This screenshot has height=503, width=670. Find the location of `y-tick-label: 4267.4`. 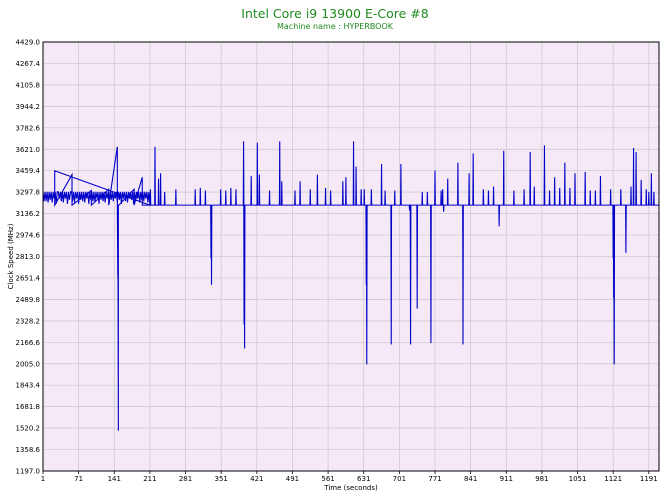

y-tick-label: 4267.4 is located at coordinates (28, 64).